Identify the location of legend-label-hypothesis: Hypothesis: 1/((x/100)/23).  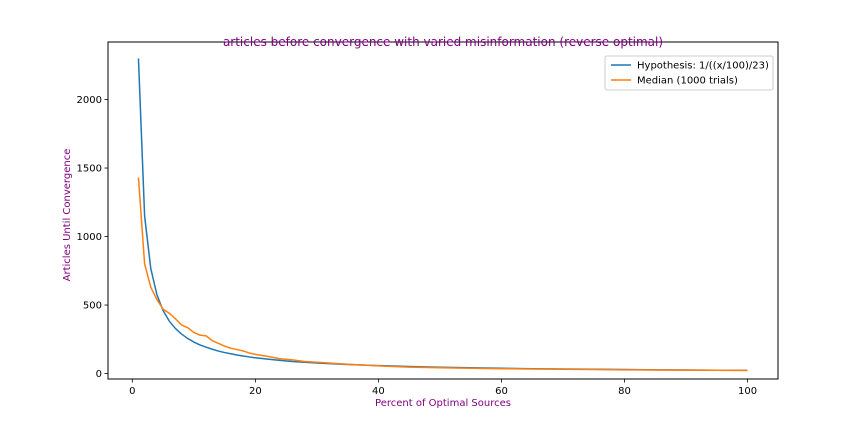
(703, 66).